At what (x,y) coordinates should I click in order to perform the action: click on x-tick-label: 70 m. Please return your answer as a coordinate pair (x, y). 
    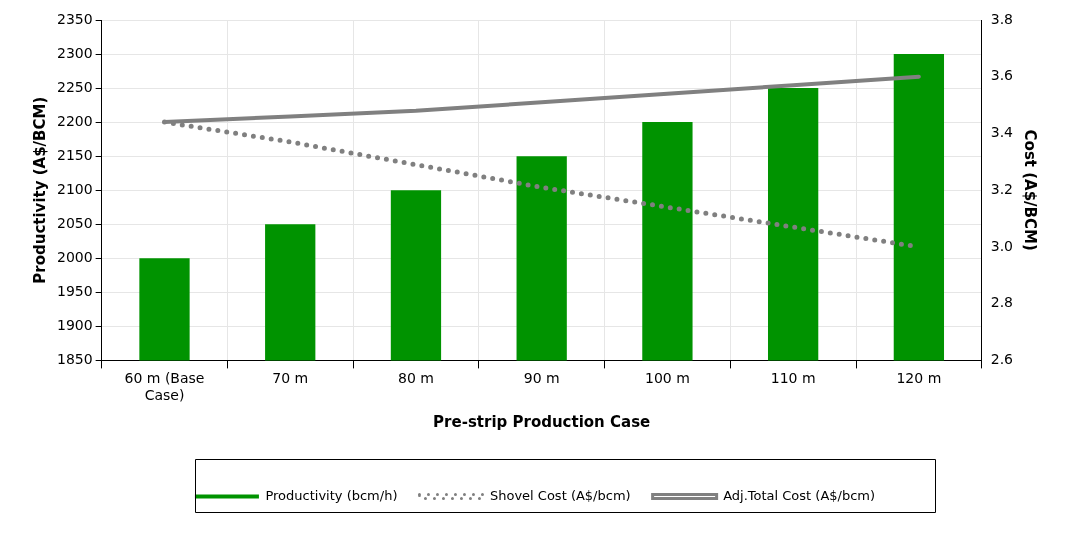
    Looking at the image, I should click on (290, 378).